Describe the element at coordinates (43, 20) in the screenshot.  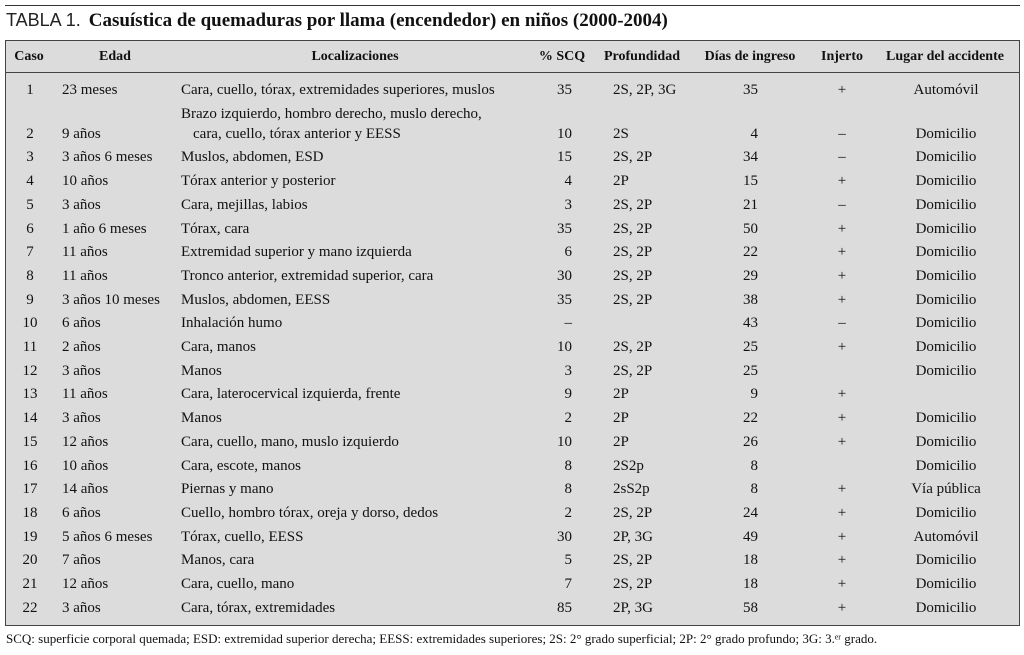
I see `table-label: TABLA 1.` at that location.